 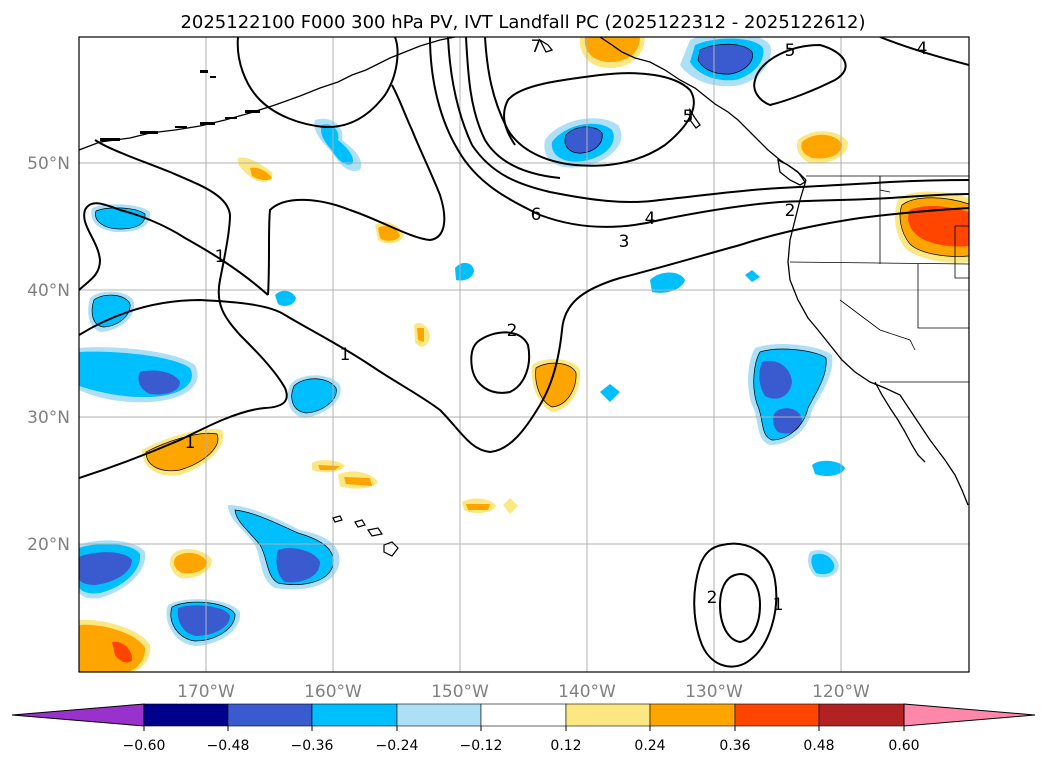 What do you see at coordinates (879, 279) in the screenshot?
I see `borders` at bounding box center [879, 279].